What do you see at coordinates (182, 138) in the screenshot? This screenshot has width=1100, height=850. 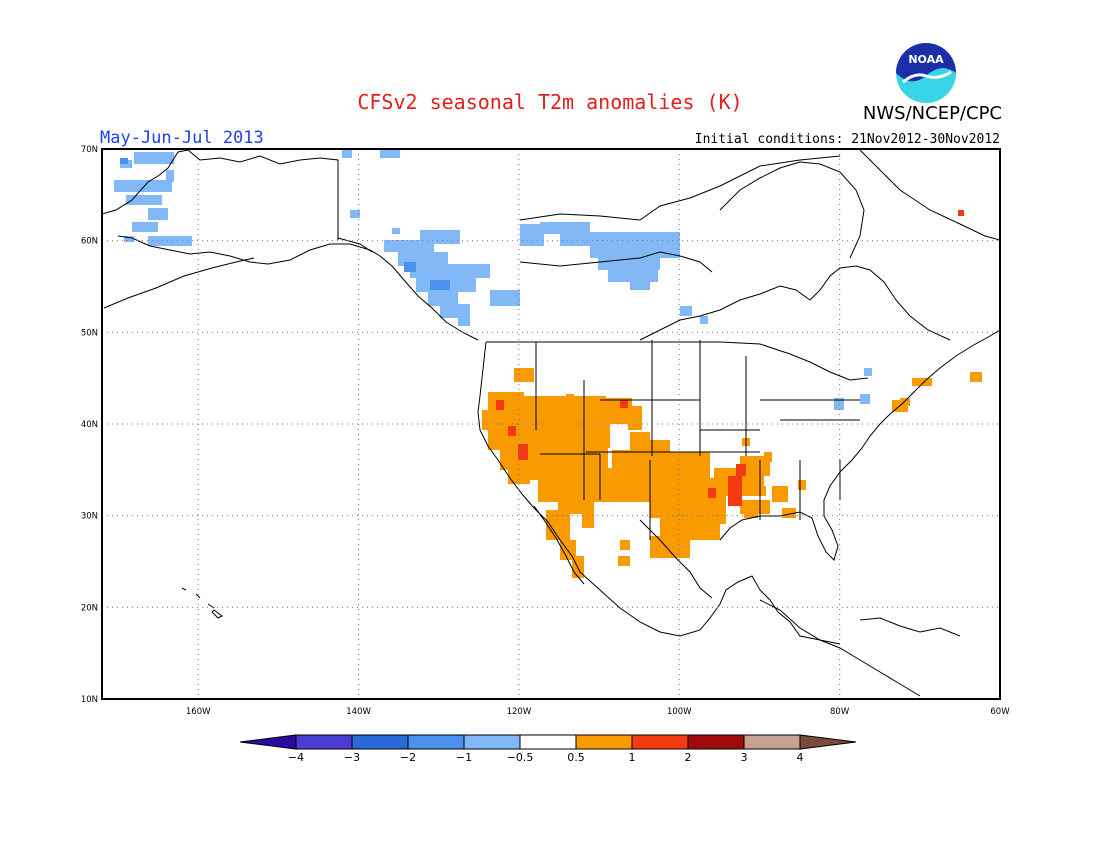 I see `forecast-period: May-Jun-Jul 2013` at bounding box center [182, 138].